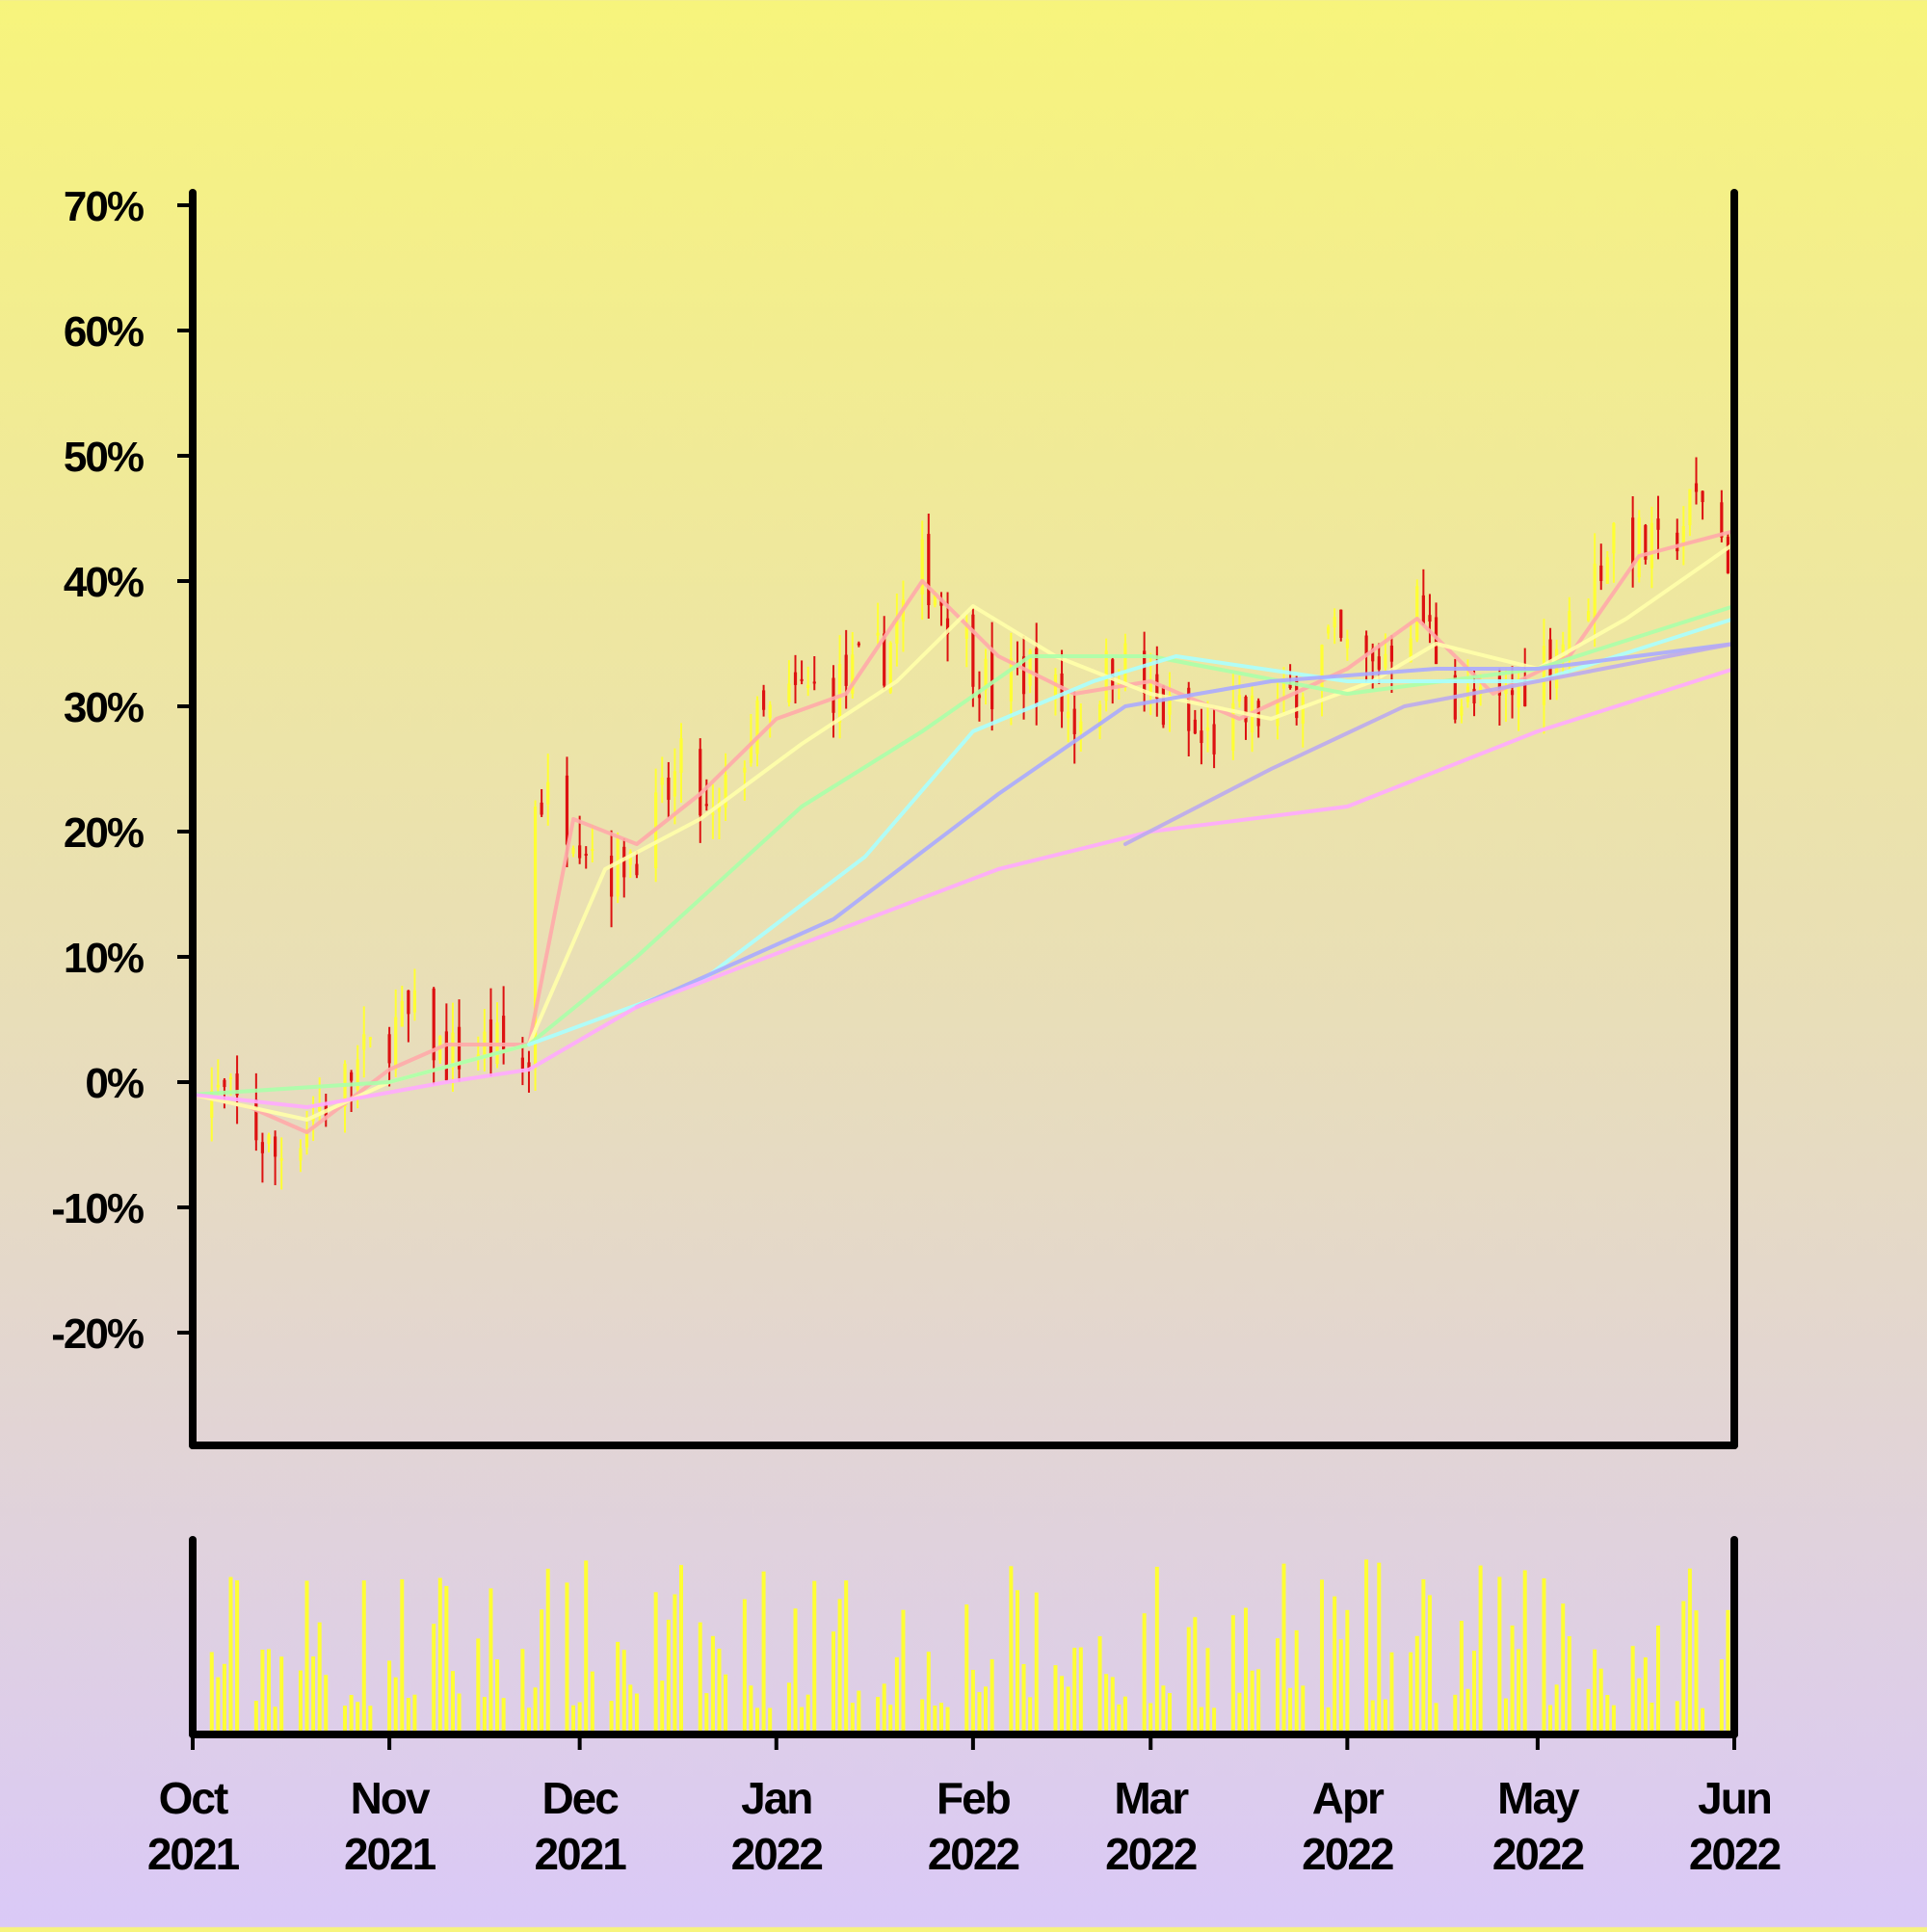 This screenshot has width=1927, height=1932. Describe the element at coordinates (580, 1798) in the screenshot. I see `x-tick-month: Dec` at that location.